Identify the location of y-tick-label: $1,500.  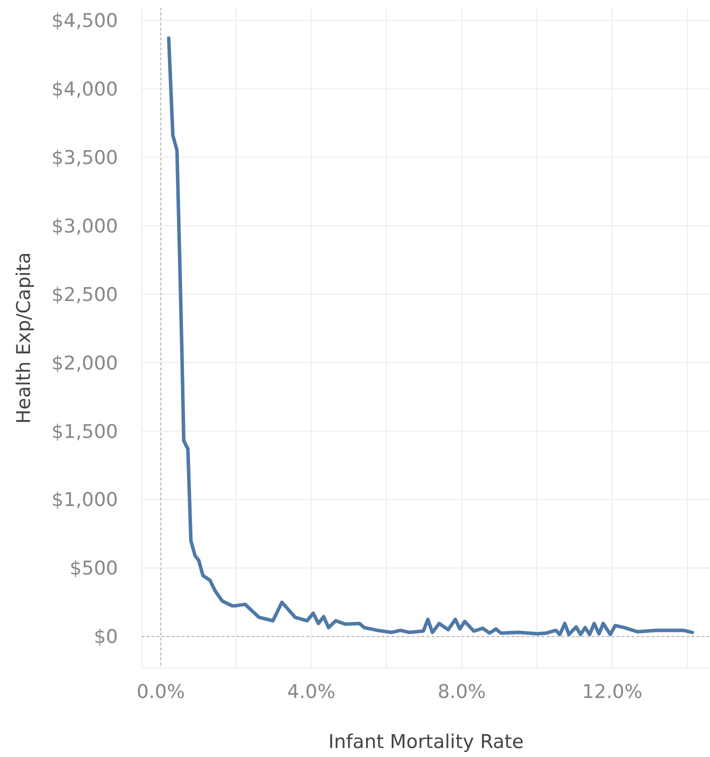
(85, 431).